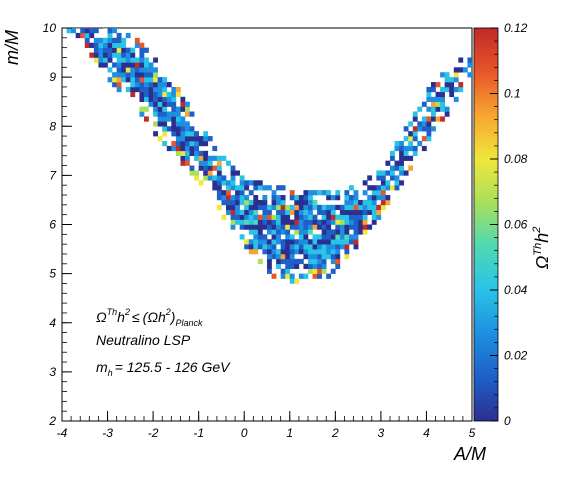 The width and height of the screenshot is (567, 488). I want to click on x-axis-title: A/M, so click(469, 454).